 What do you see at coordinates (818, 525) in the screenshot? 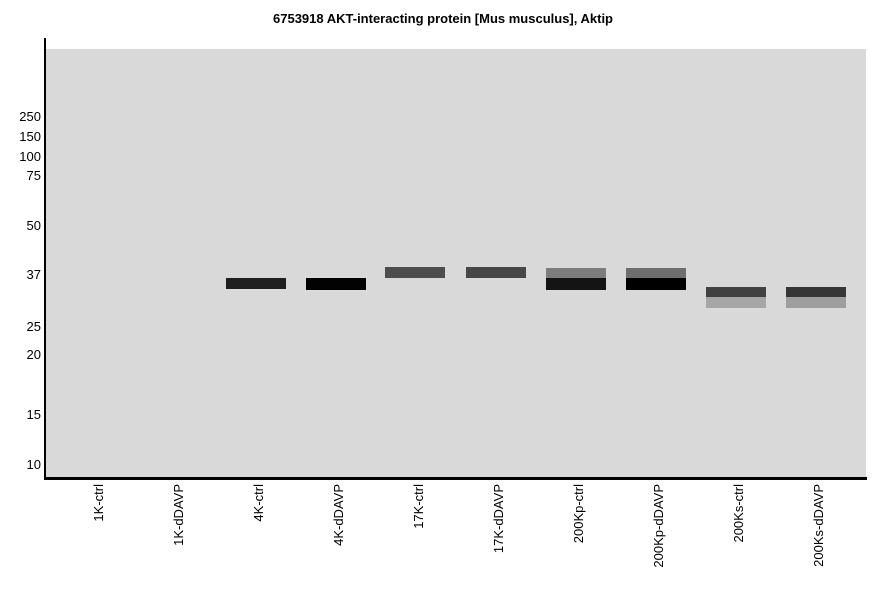
I see `lane-label: 200Ks-dDAVP` at bounding box center [818, 525].